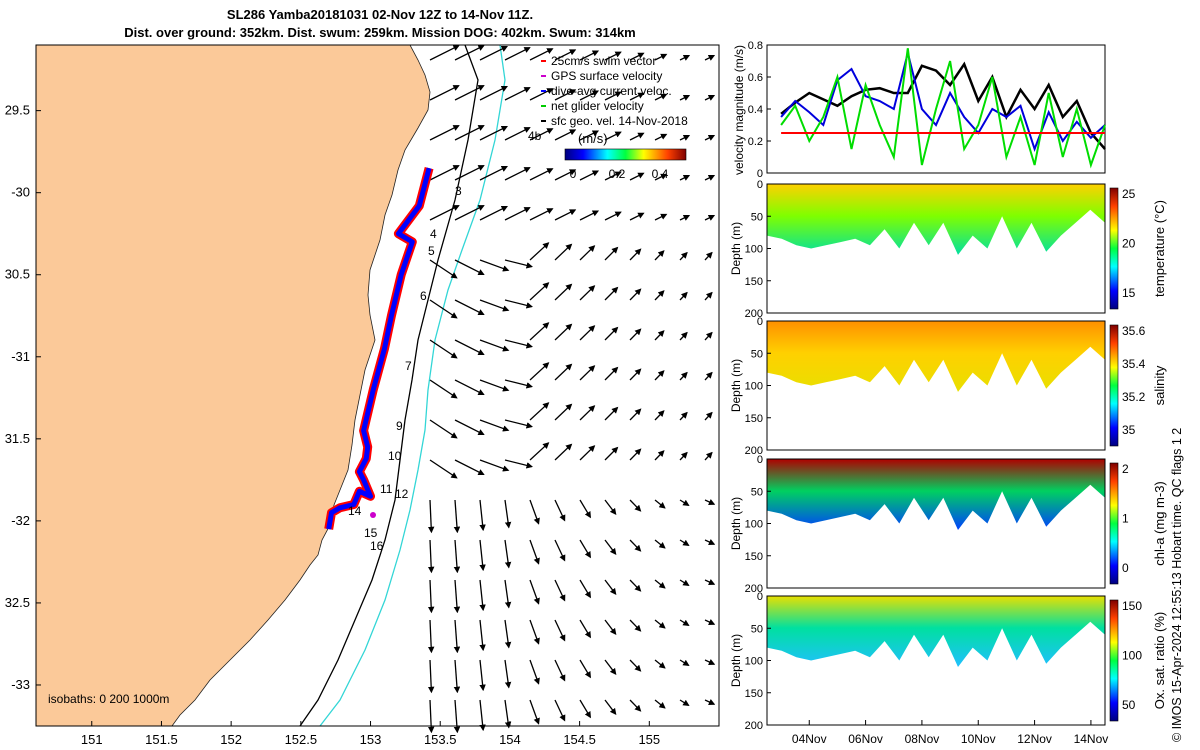 The width and height of the screenshot is (1200, 750). Describe the element at coordinates (161, 739) in the screenshot. I see `map-x-tick-label: 151.5` at that location.